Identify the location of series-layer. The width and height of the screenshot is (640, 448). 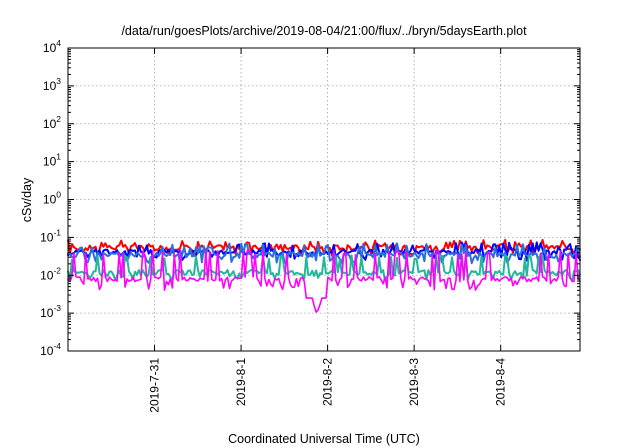
(324, 275).